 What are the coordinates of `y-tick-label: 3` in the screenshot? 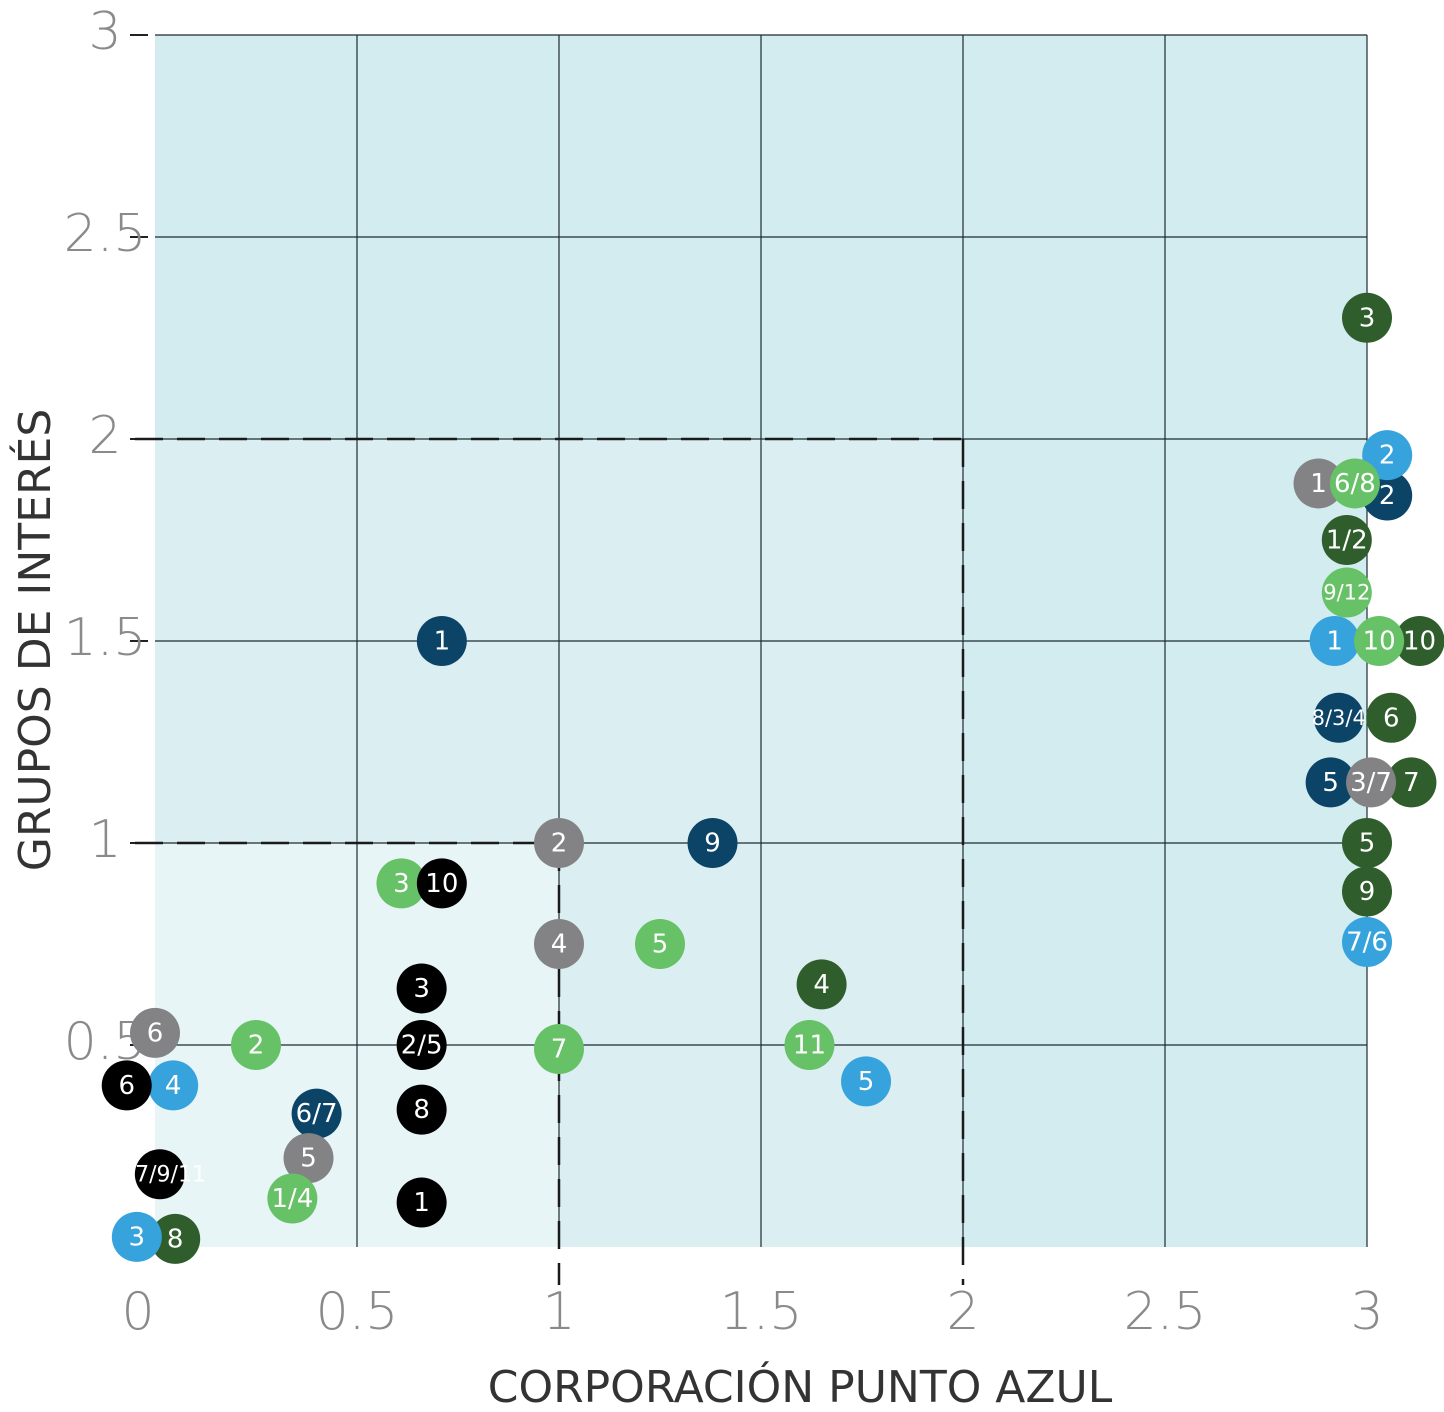 It's located at (104, 32).